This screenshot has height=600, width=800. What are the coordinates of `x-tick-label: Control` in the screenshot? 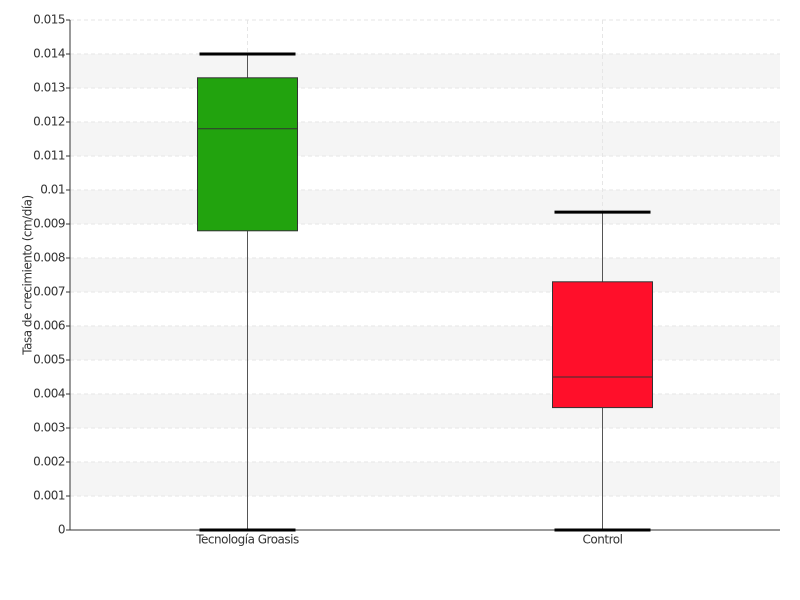 It's located at (603, 540).